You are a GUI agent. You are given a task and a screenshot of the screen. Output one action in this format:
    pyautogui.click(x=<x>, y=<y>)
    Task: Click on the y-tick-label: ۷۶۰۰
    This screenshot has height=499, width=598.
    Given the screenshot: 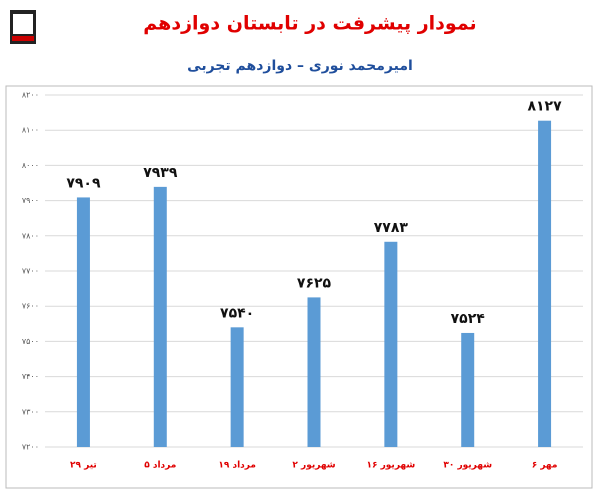 What is the action you would take?
    pyautogui.click(x=30, y=306)
    